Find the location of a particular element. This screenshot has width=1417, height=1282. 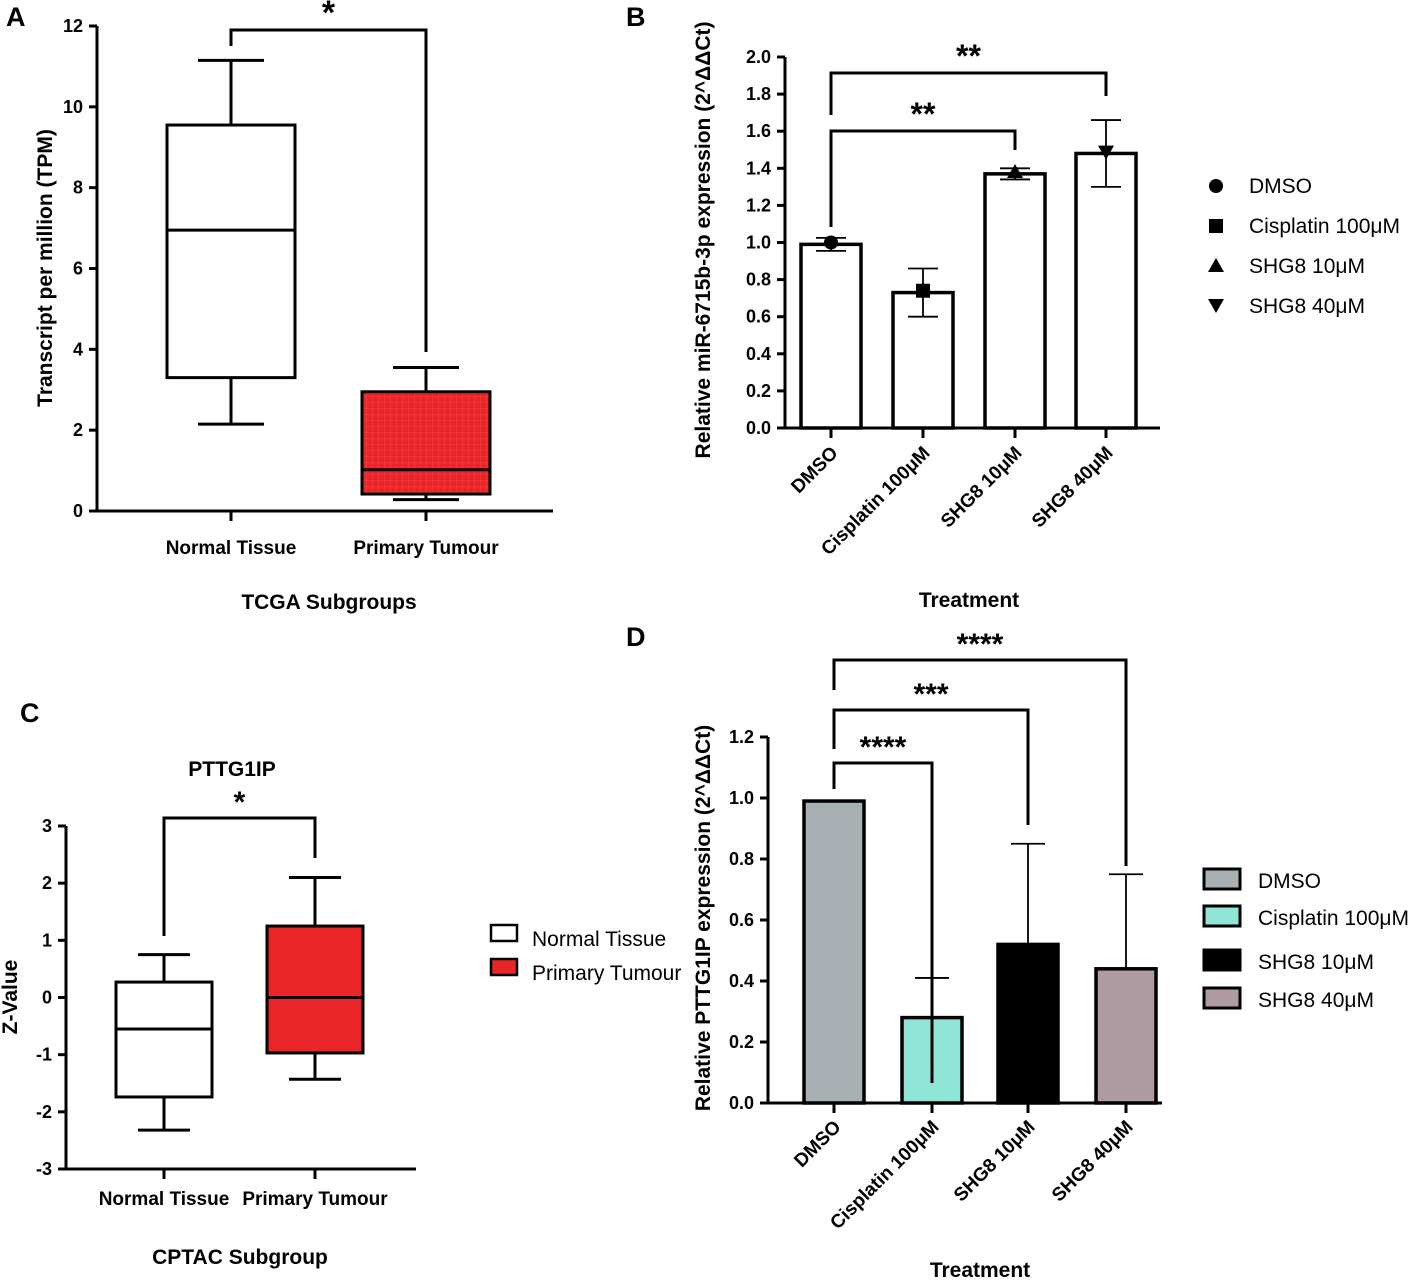

legend-label: Normal Tissue is located at coordinates (599, 939).